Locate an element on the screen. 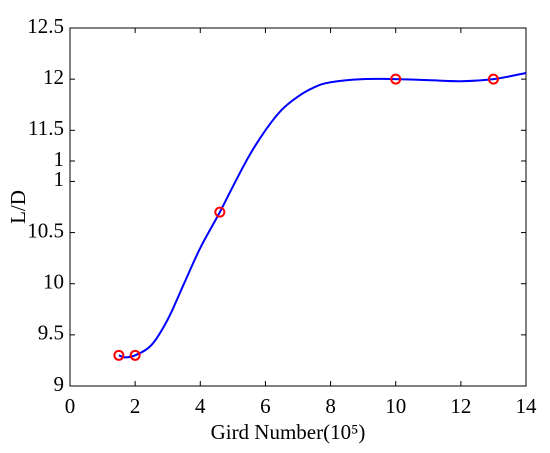  x-tick-label: 6 is located at coordinates (265, 406).